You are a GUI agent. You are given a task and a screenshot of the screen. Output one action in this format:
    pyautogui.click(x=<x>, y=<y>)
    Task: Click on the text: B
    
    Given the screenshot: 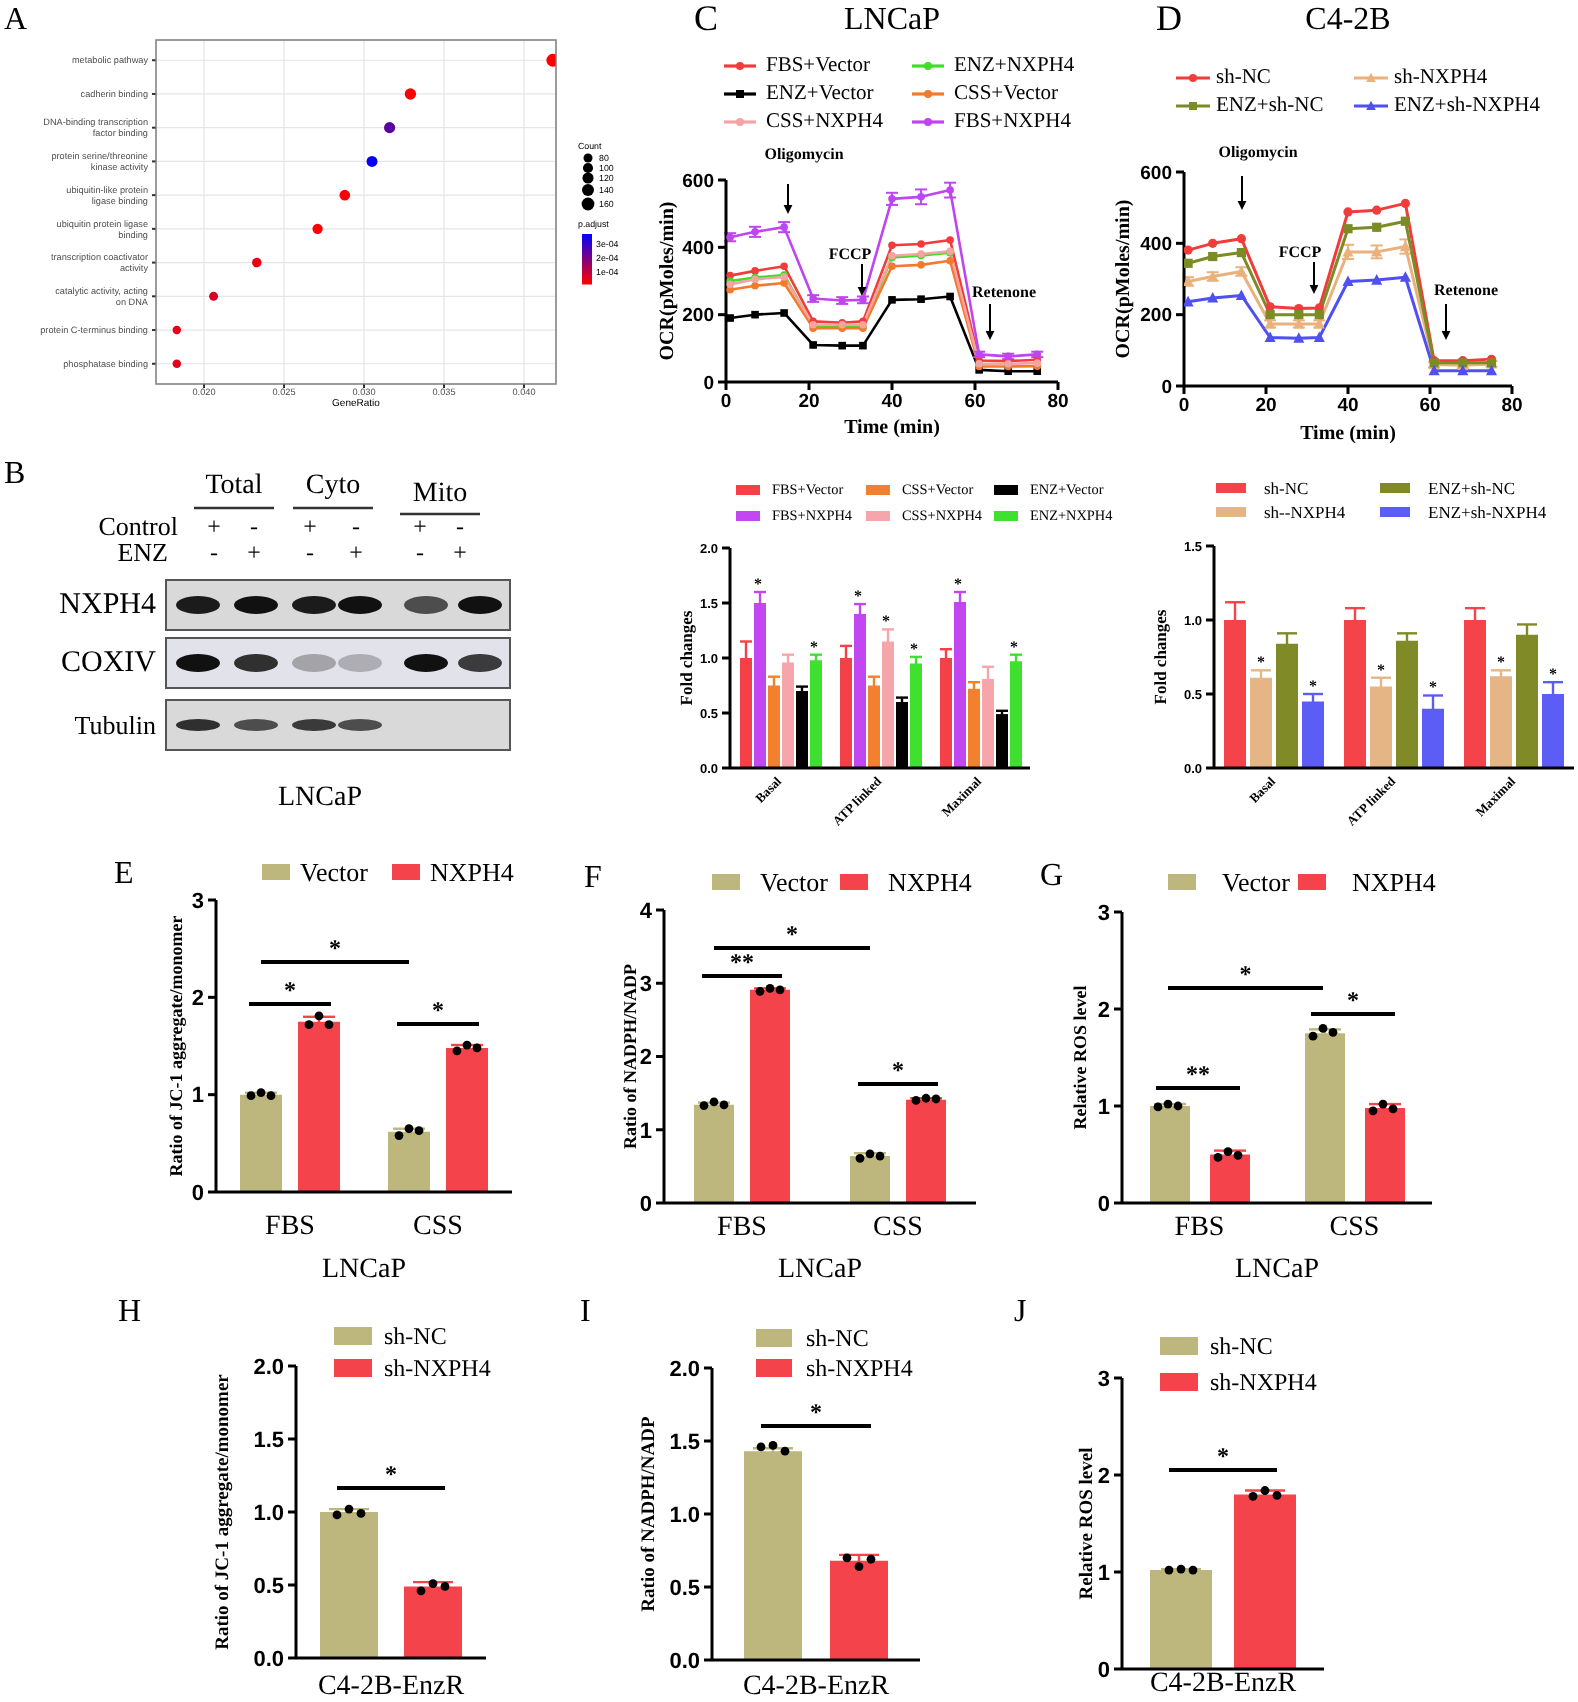 What is the action you would take?
    pyautogui.click(x=15, y=474)
    